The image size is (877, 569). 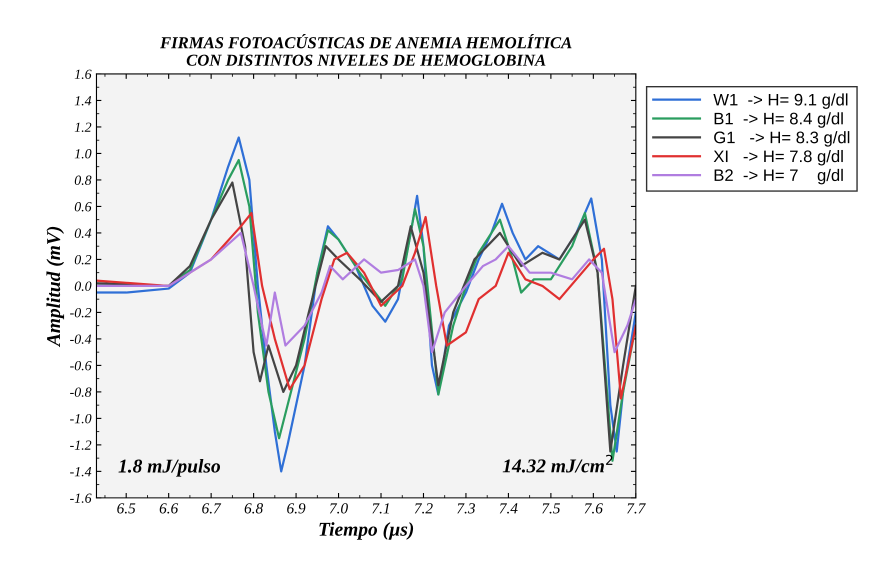 What do you see at coordinates (557, 463) in the screenshot?
I see `annotation: 14.32 mJ/cm$^{2}$` at bounding box center [557, 463].